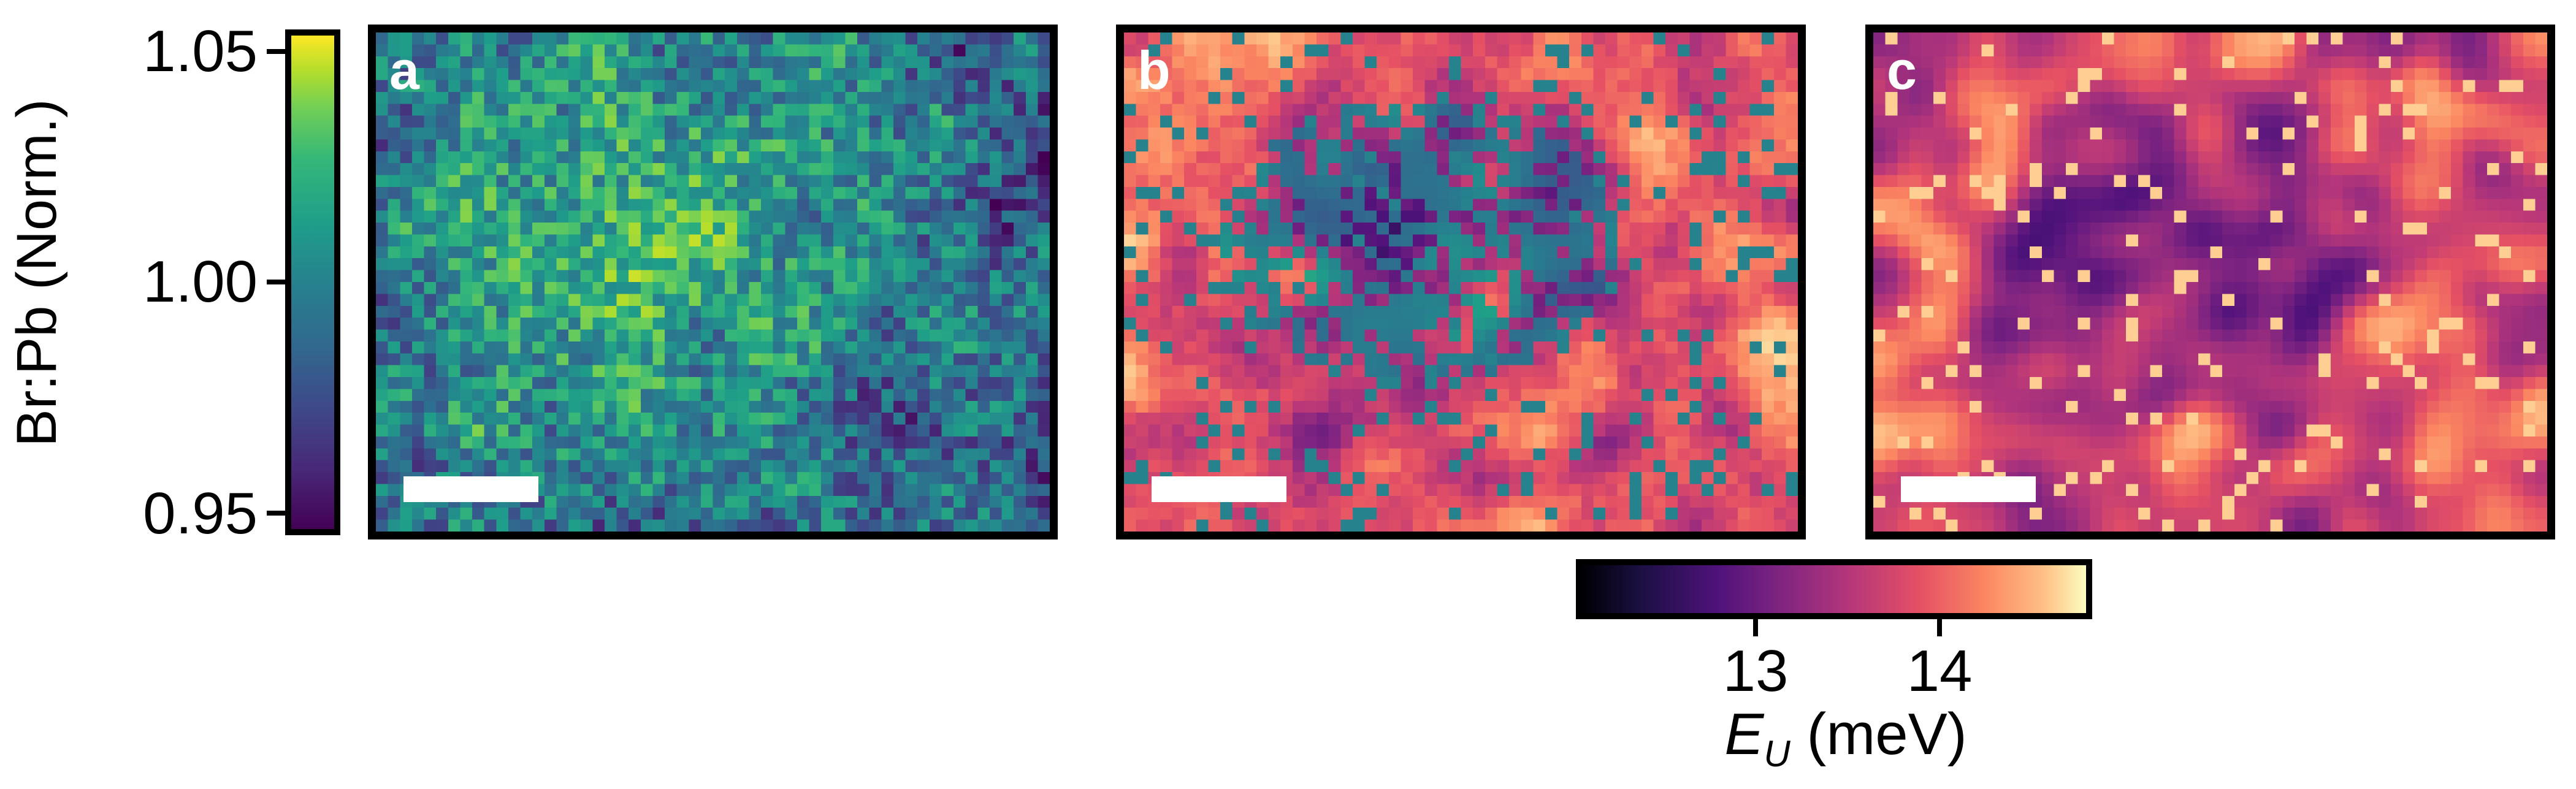 This screenshot has width=2576, height=789. I want to click on colorbar-tick-label: 1.05, so click(200, 51).